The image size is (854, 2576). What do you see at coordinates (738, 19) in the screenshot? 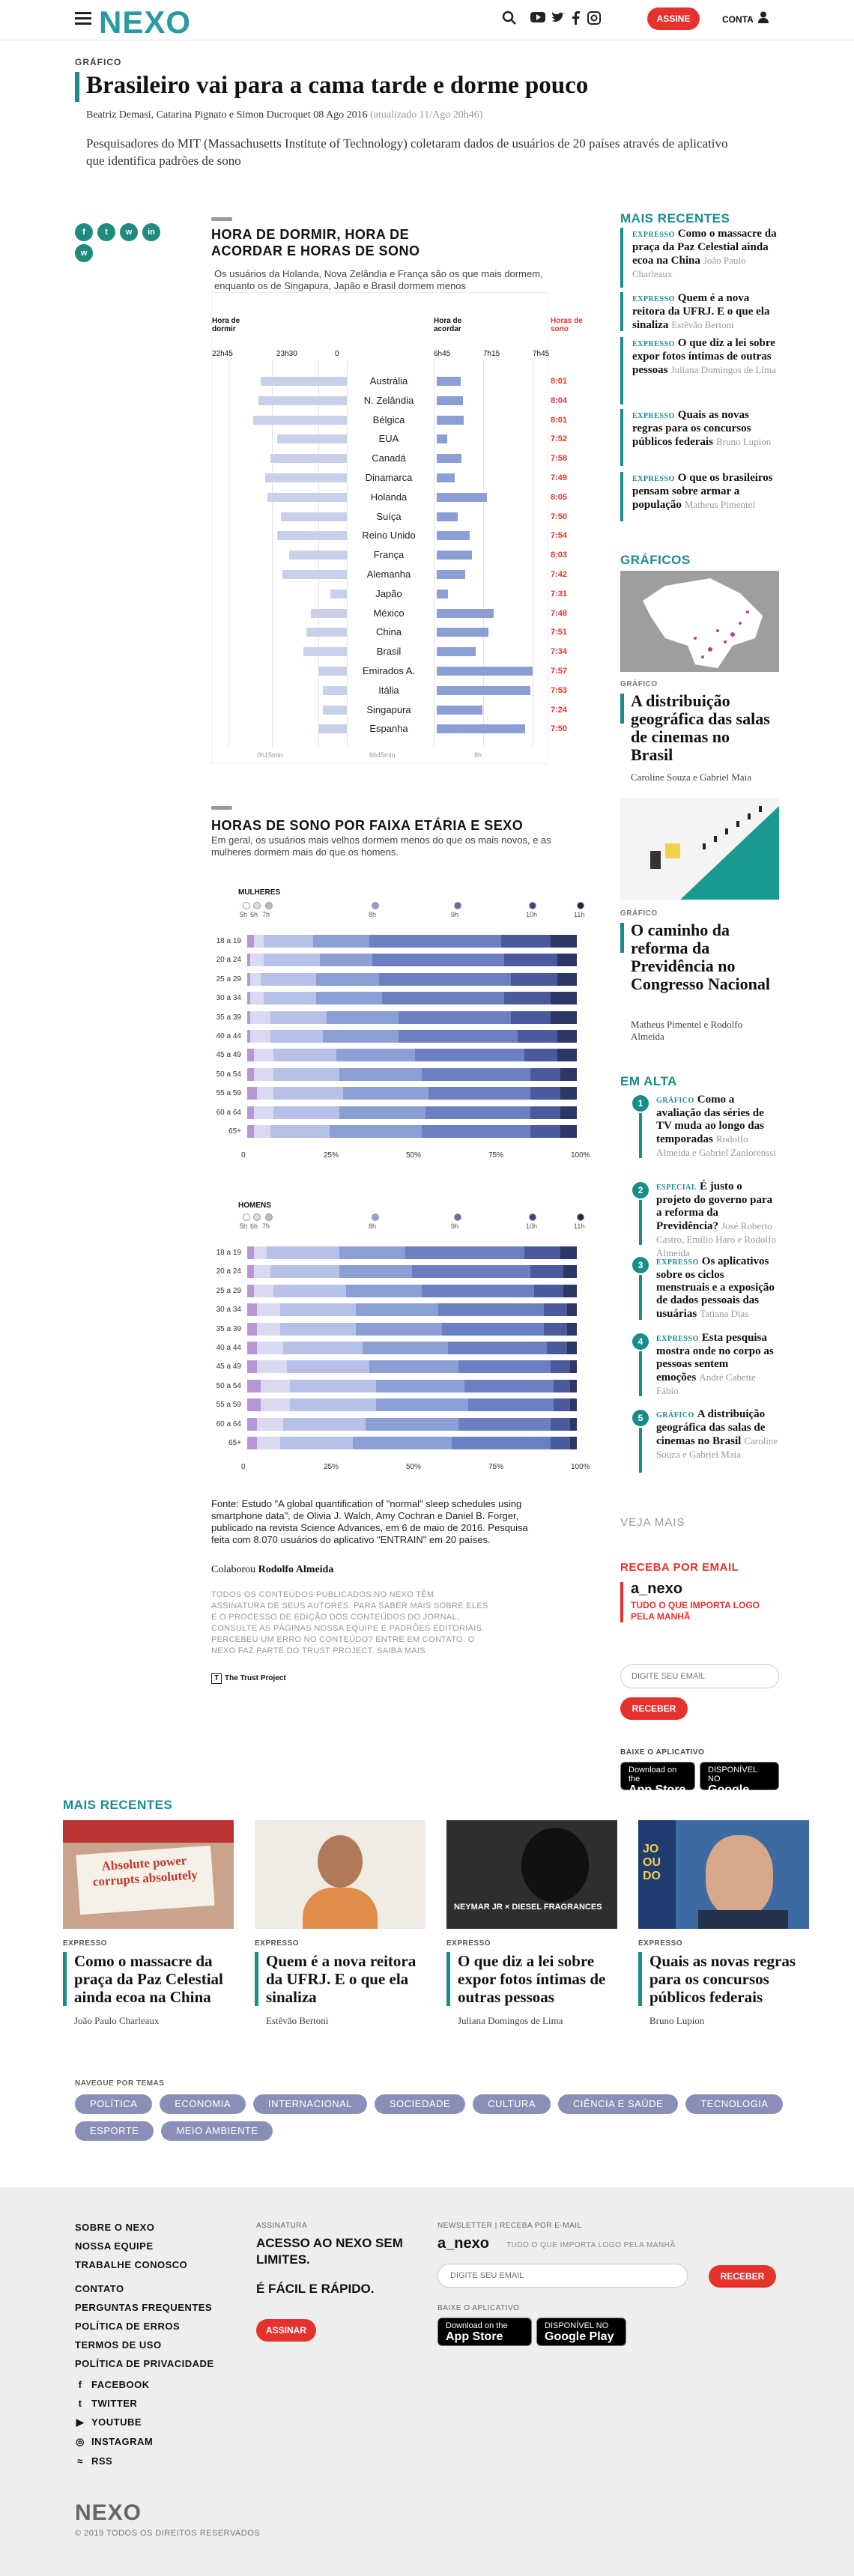
I see `account-link: CONTA` at bounding box center [738, 19].